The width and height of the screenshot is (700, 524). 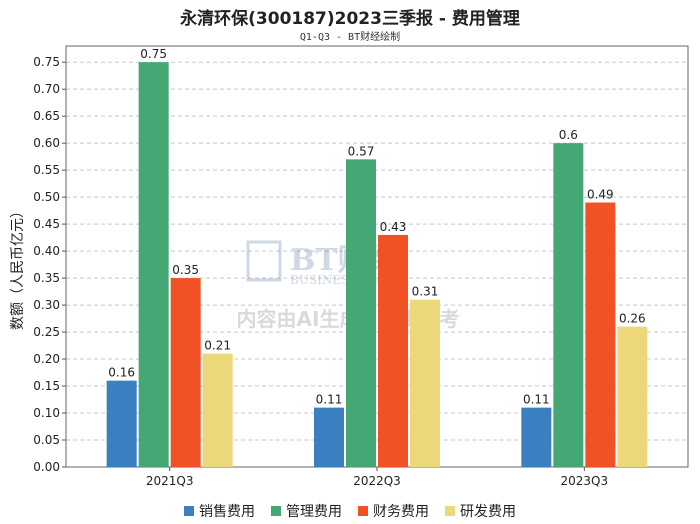 I want to click on legend-item: 研发费用, so click(x=480, y=511).